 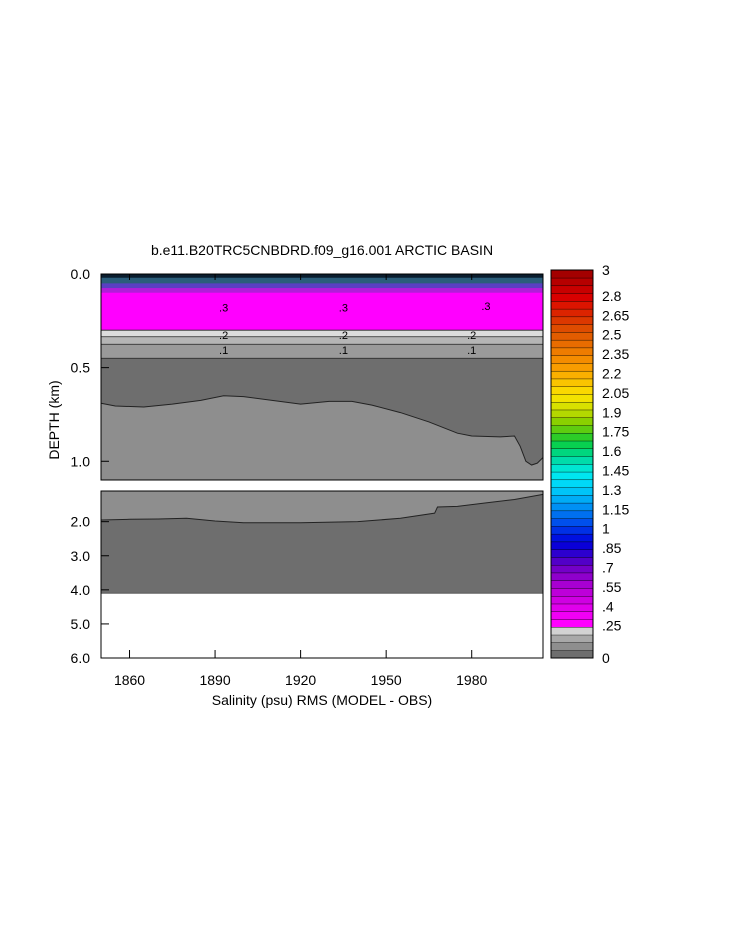 What do you see at coordinates (81, 522) in the screenshot?
I see `lower-y-tick-label-0: 2.0` at bounding box center [81, 522].